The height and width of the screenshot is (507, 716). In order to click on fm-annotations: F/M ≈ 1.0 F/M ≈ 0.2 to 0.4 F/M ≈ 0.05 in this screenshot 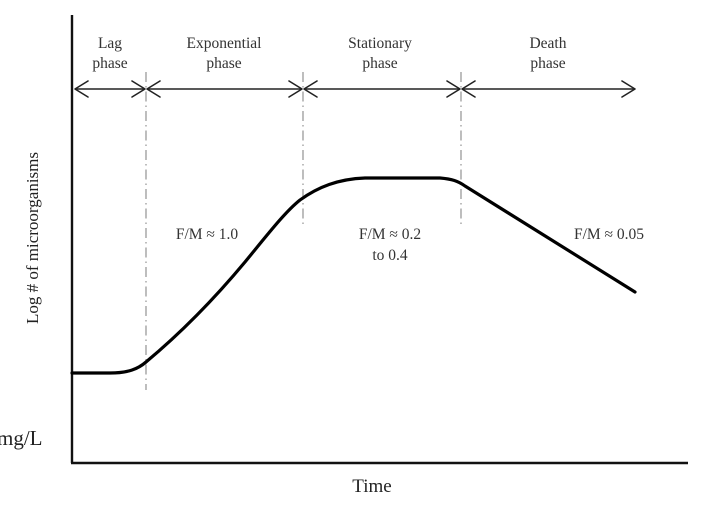, I will do `click(410, 245)`.